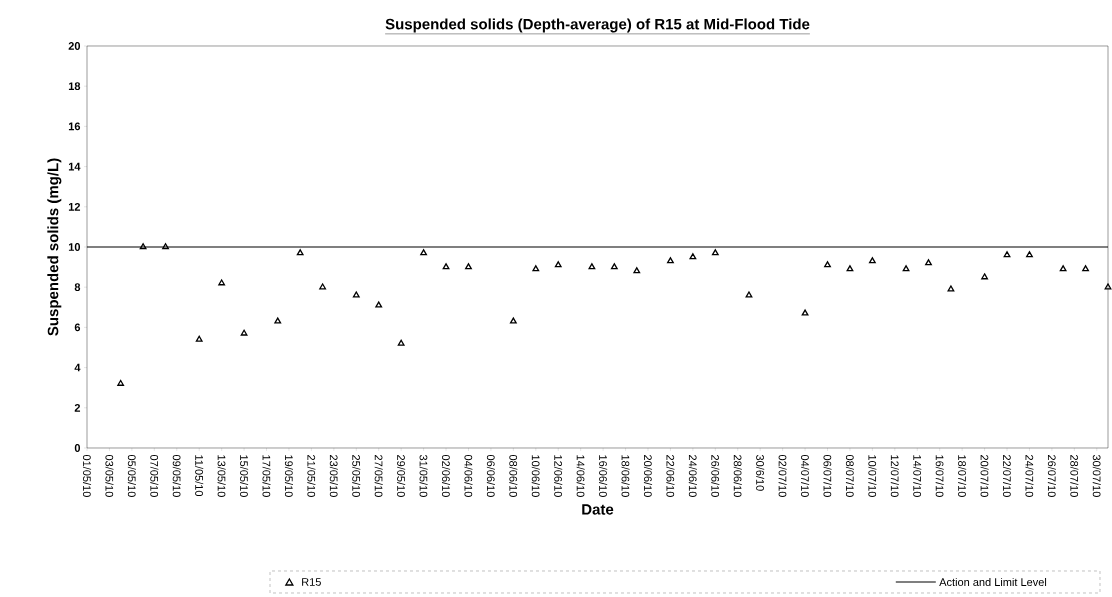 The image size is (1112, 597). I want to click on x-tick-label: 18/07/10, so click(962, 476).